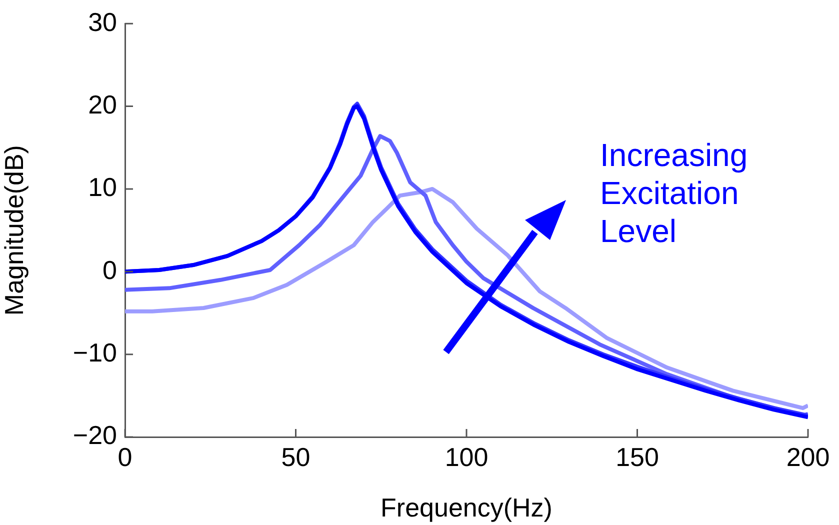 The height and width of the screenshot is (525, 839). I want to click on y-tick-label: 20, so click(102, 104).